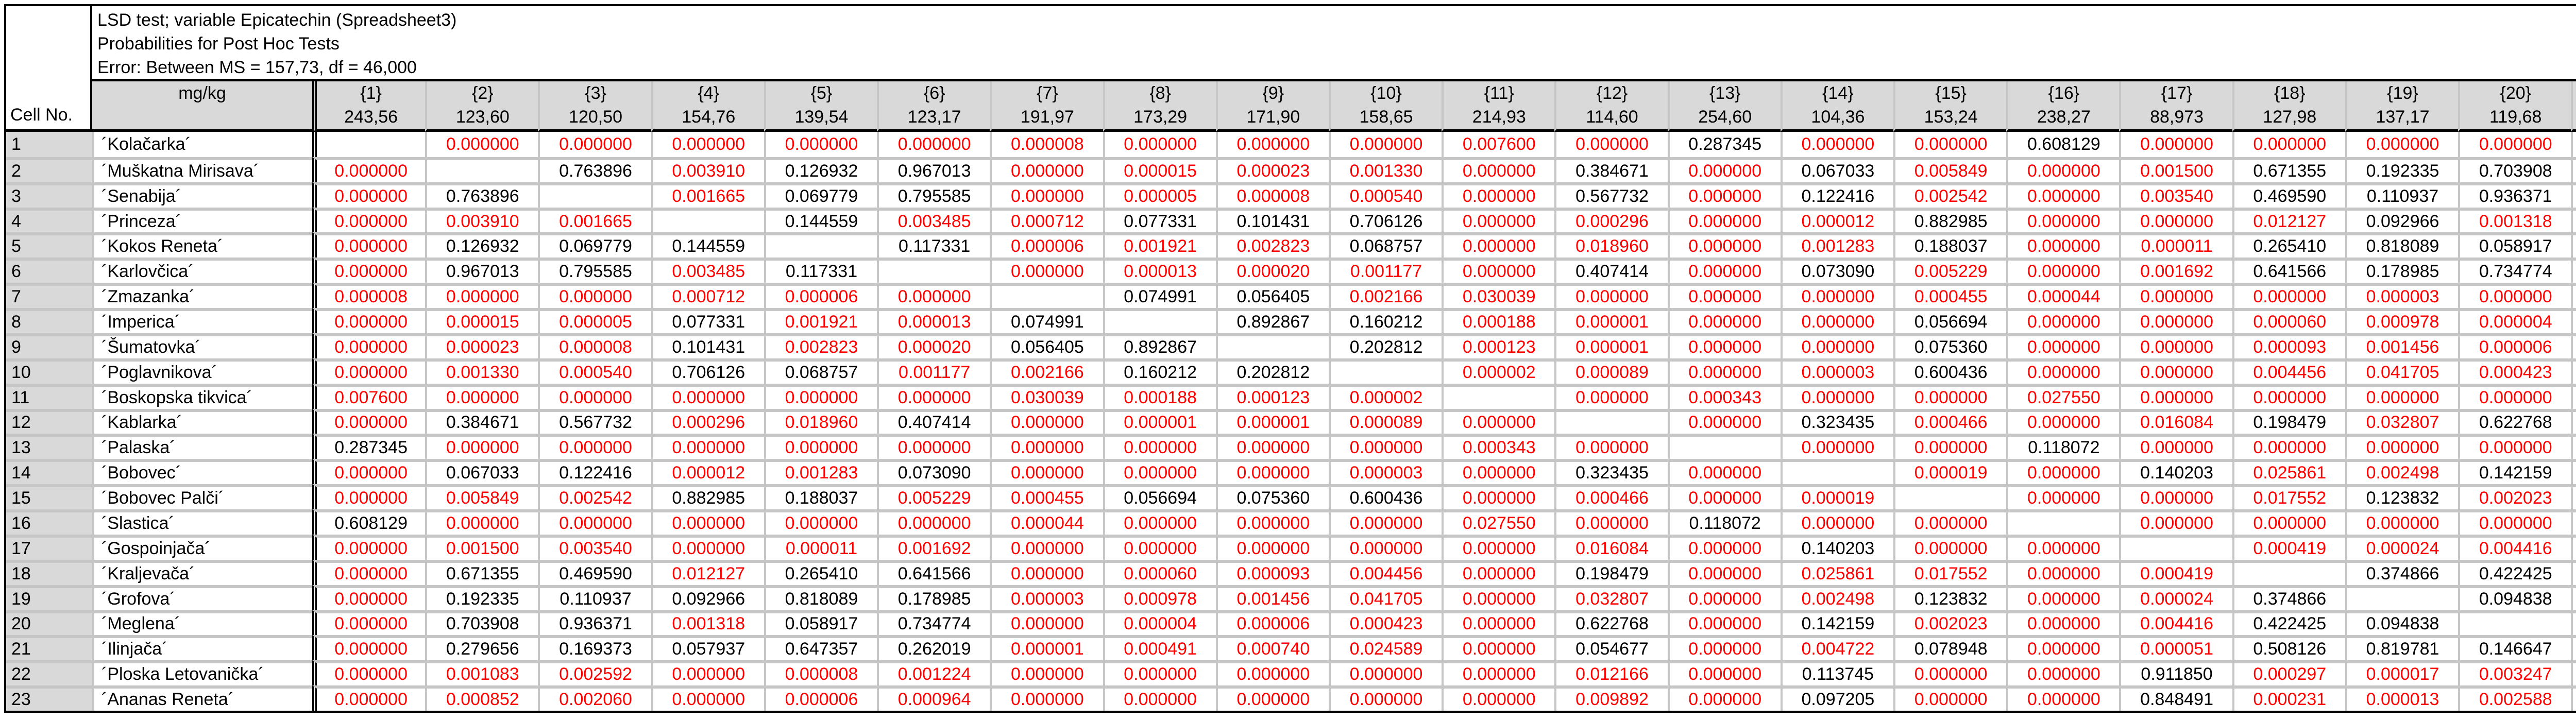 The width and height of the screenshot is (2576, 721). Describe the element at coordinates (1724, 144) in the screenshot. I see `value-cell: 0.287345` at that location.